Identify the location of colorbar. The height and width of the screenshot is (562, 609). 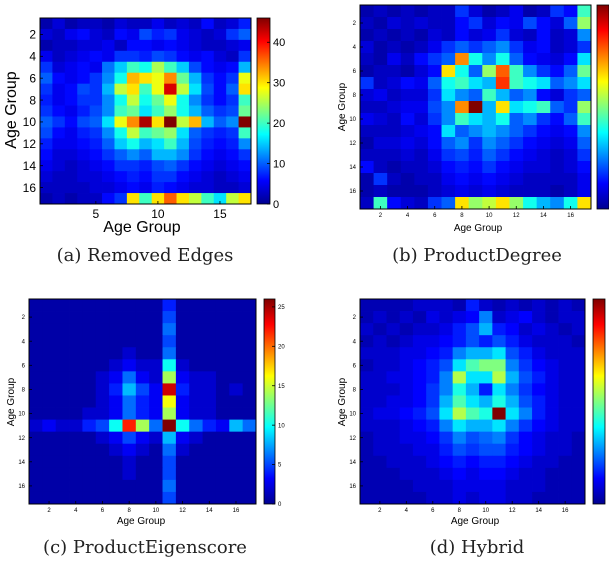
(599, 401).